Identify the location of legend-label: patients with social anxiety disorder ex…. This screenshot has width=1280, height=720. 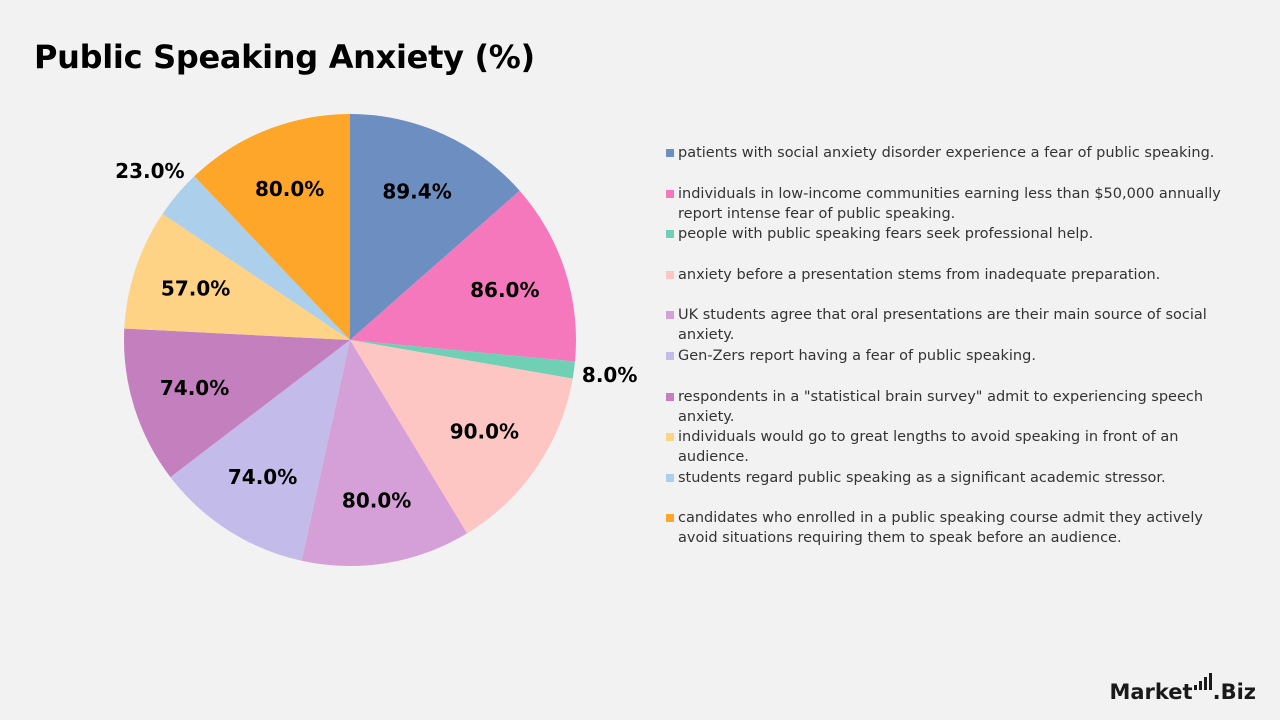
(946, 153).